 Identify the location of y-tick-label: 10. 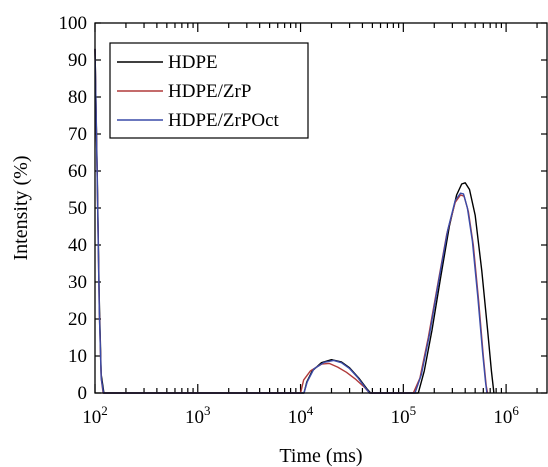
(77, 356).